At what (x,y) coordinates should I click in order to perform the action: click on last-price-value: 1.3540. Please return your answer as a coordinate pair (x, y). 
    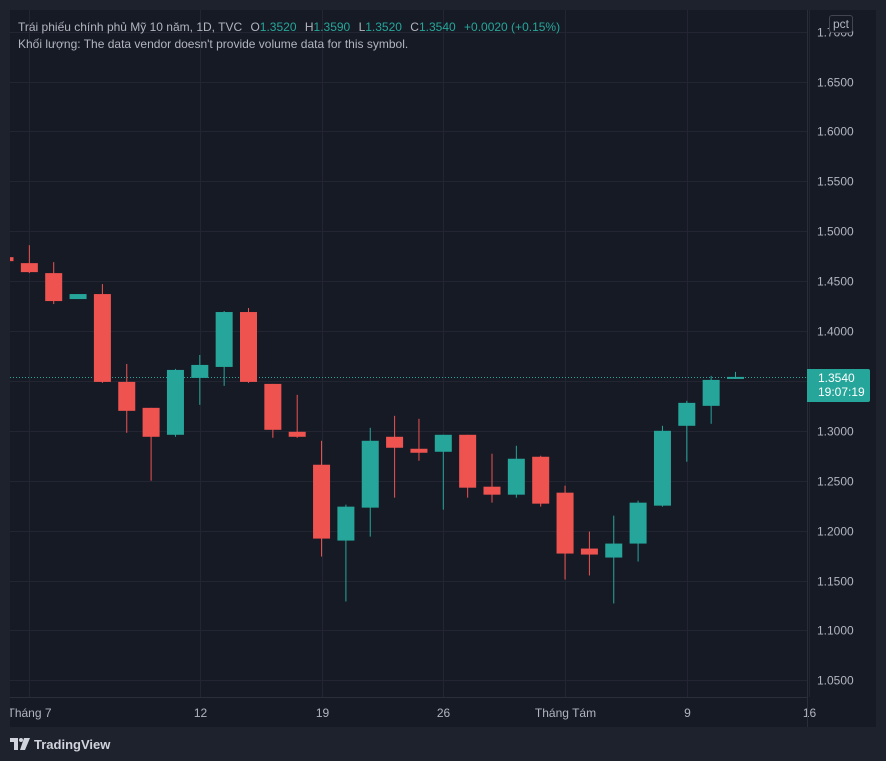
    Looking at the image, I should click on (836, 378).